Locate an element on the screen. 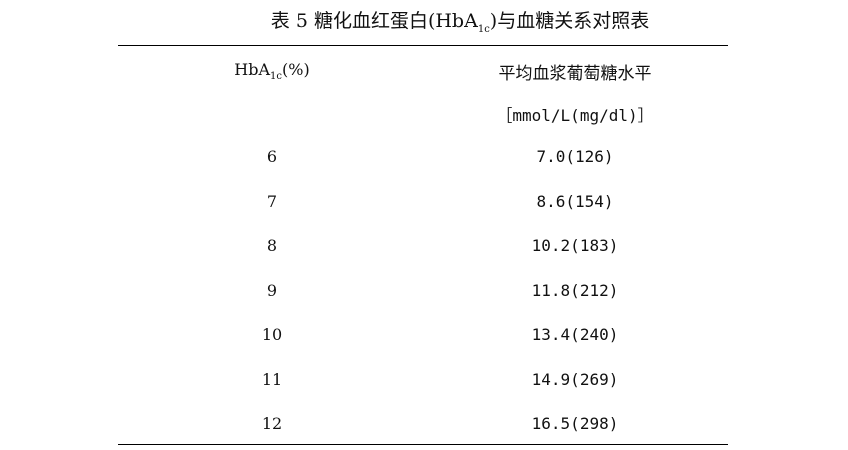 The width and height of the screenshot is (848, 450). bottom-rule is located at coordinates (423, 444).